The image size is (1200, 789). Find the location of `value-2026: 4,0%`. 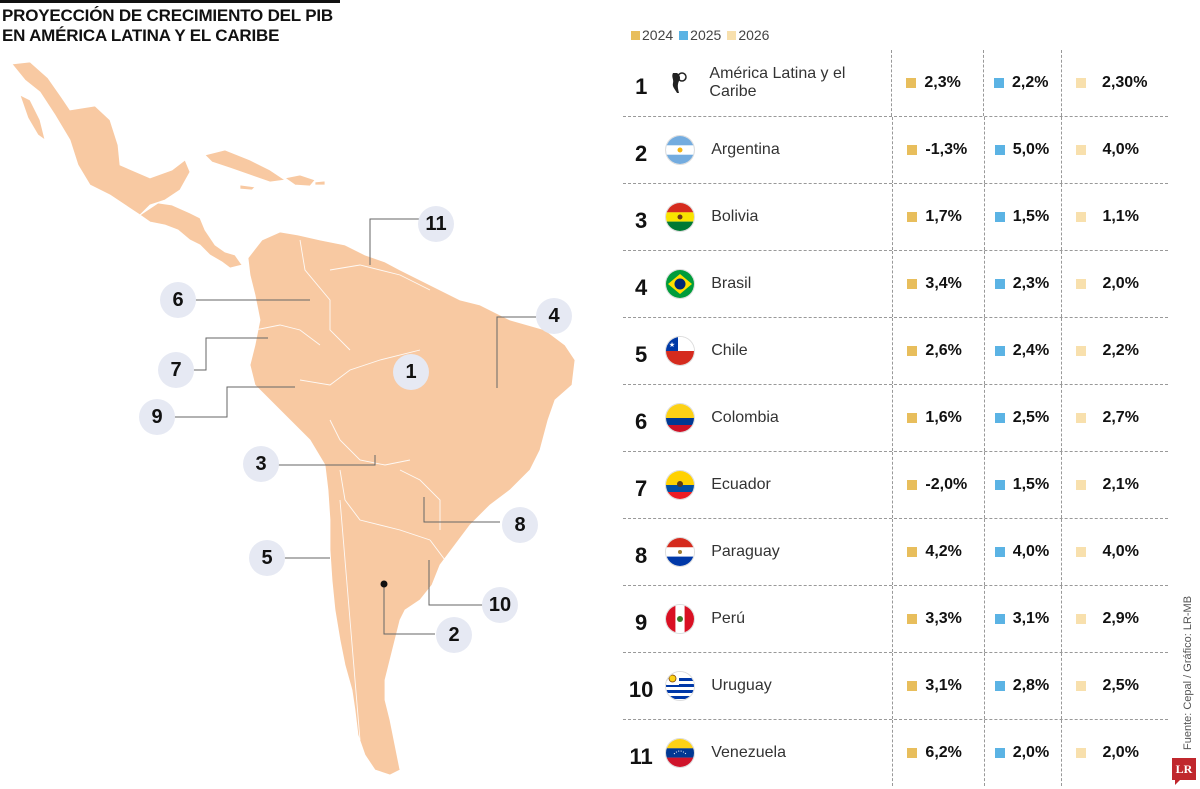

value-2026: 4,0% is located at coordinates (1114, 150).